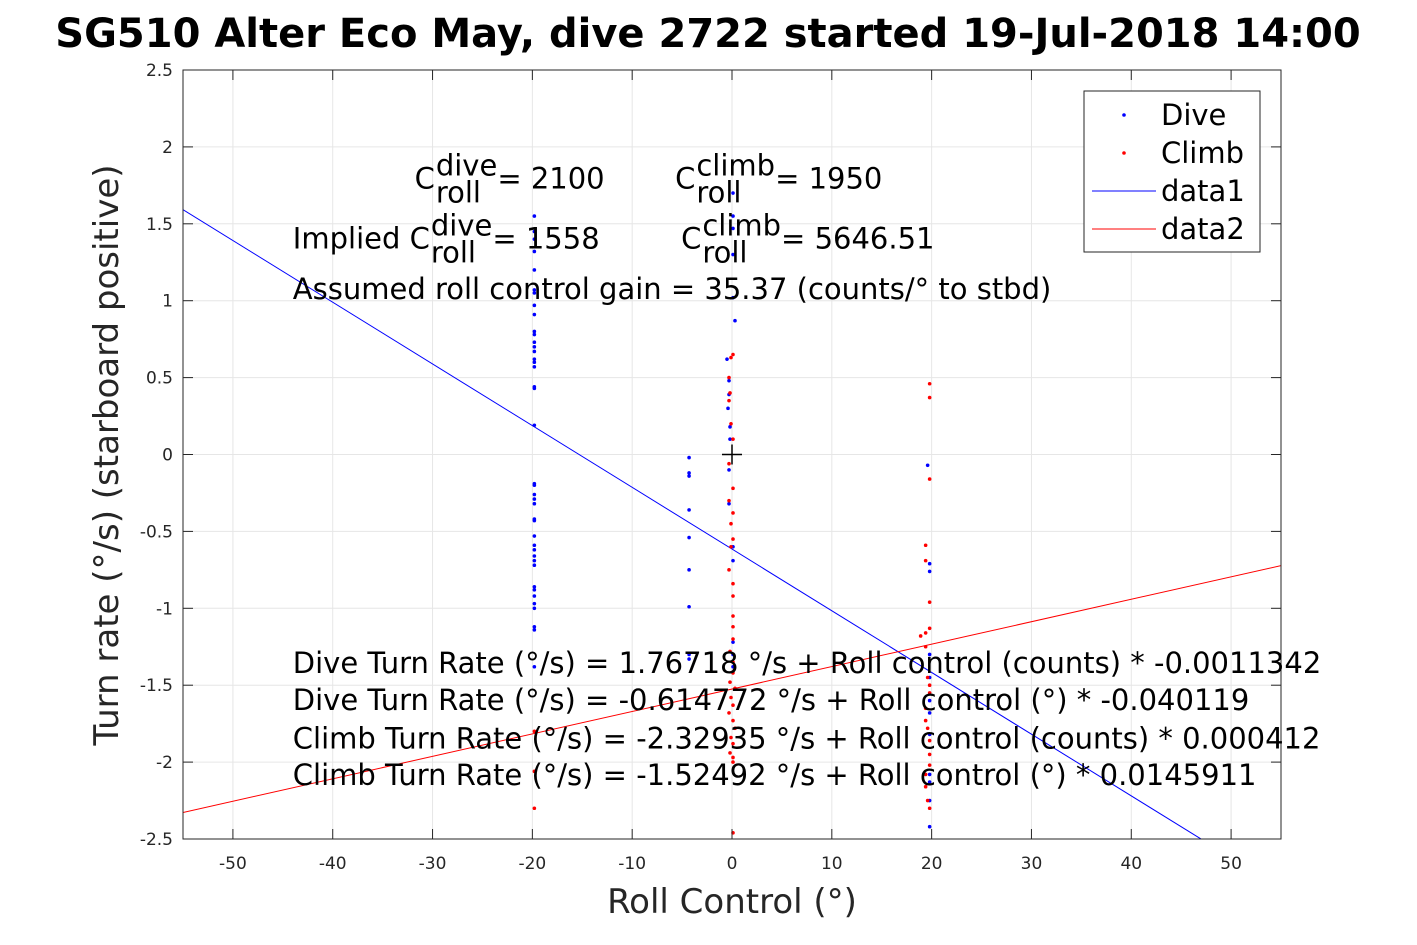  Describe the element at coordinates (545, 238) in the screenshot. I see `annotation-implied_dive-value: = 1558` at that location.